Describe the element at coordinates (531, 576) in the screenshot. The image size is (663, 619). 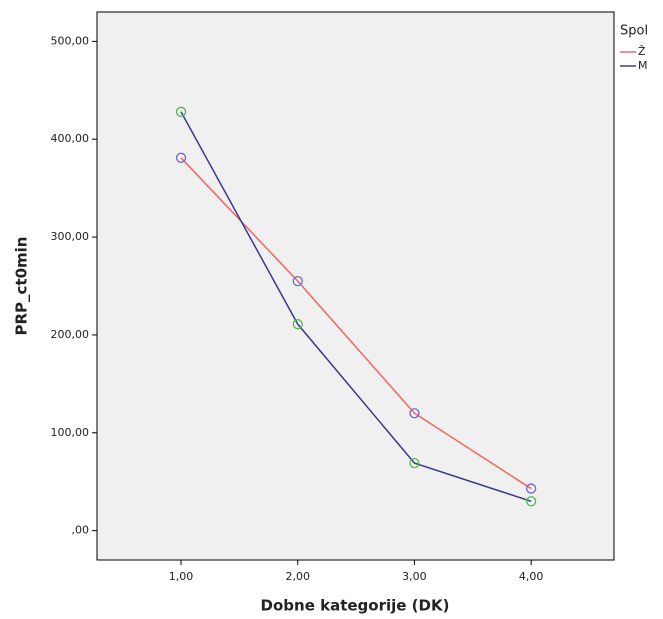
I see `x-tick-label: 4,00` at that location.